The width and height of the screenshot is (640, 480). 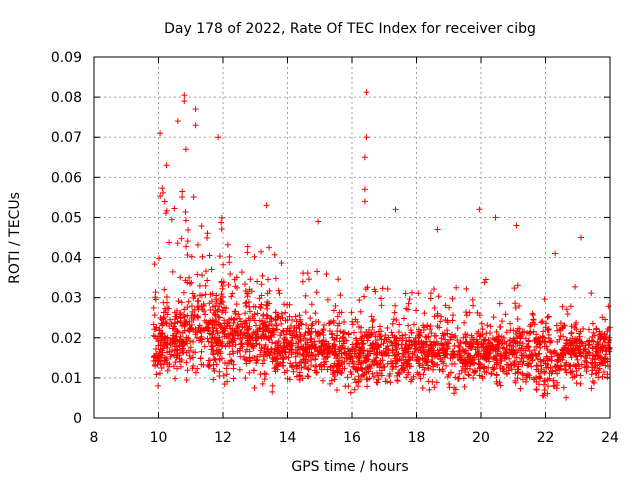 What do you see at coordinates (15, 238) in the screenshot?
I see `y-axis-label: ROTI / TECUs` at bounding box center [15, 238].